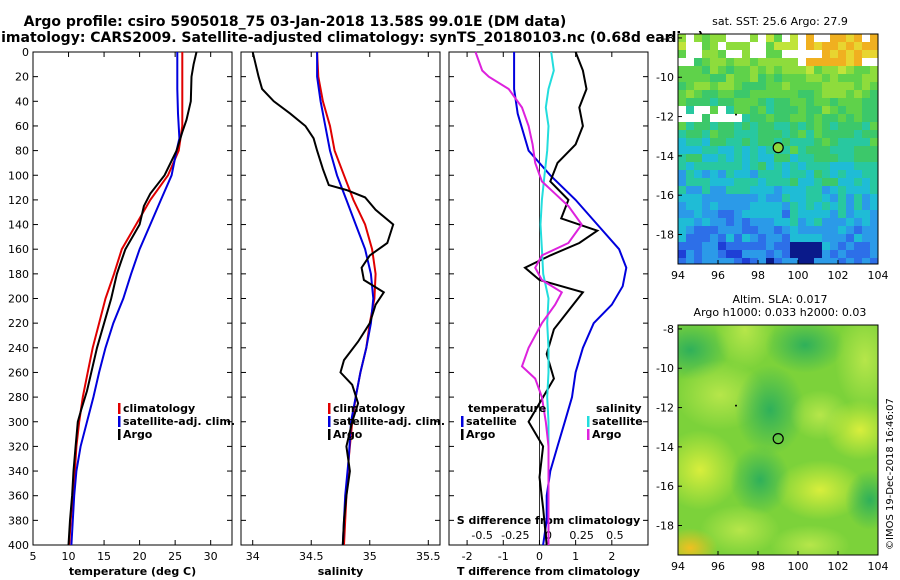 This screenshot has height=580, width=900. What do you see at coordinates (890, 474) in the screenshot?
I see `watermark: ©IMOS 19-Dec-2018 16:46:07` at bounding box center [890, 474].